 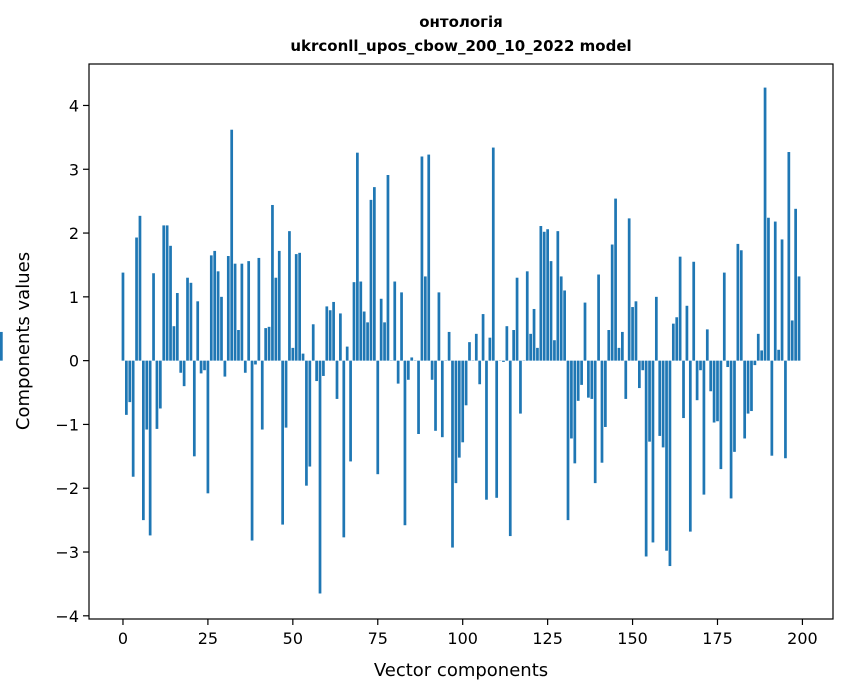 I want to click on x-tick-label: 50, so click(x=293, y=638).